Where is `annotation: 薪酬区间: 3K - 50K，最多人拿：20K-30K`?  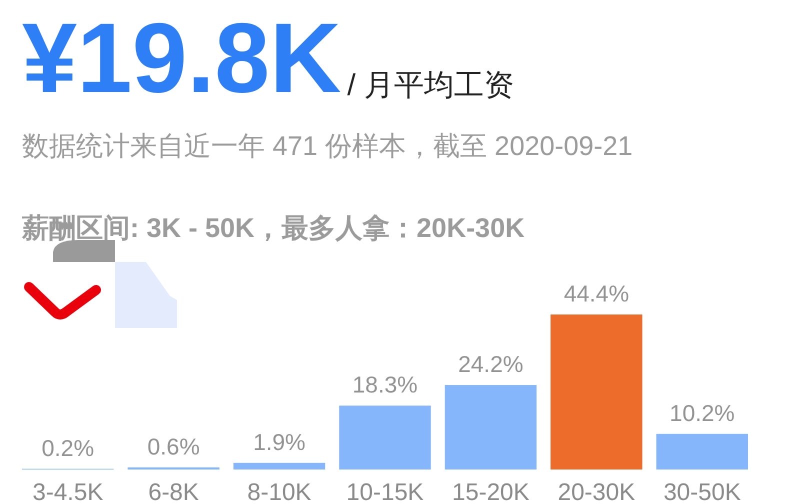
annotation: 薪酬区间: 3K - 50K，最多人拿：20K-30K is located at coordinates (273, 228).